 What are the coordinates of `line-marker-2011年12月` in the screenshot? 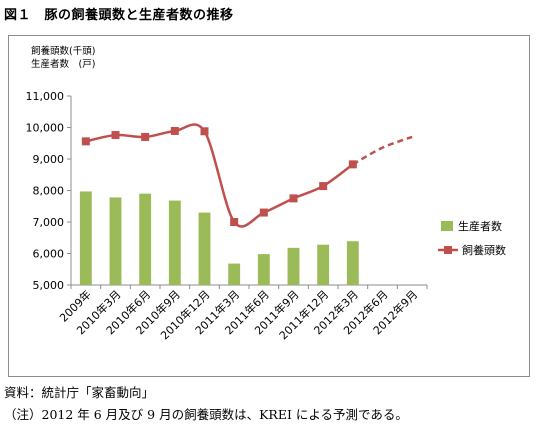 It's located at (323, 186).